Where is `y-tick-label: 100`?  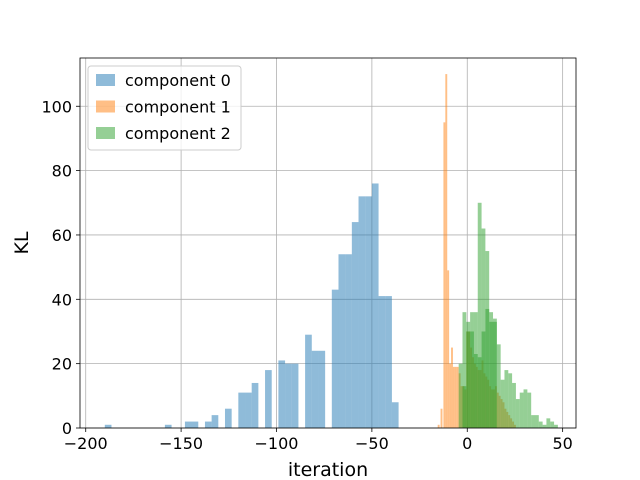 y-tick-label: 100 is located at coordinates (56, 106).